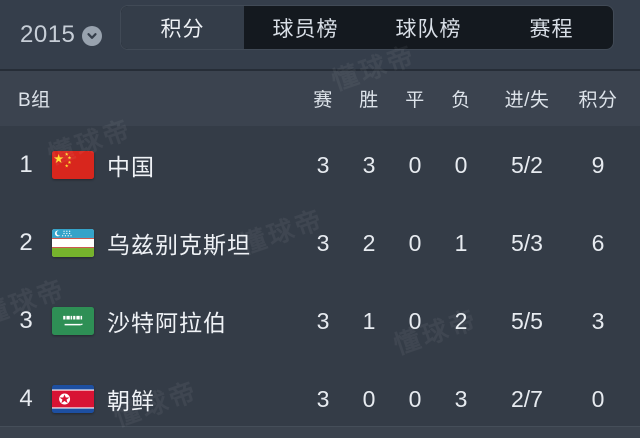 The image size is (640, 438). Describe the element at coordinates (131, 167) in the screenshot. I see `team-name: 中国` at that location.